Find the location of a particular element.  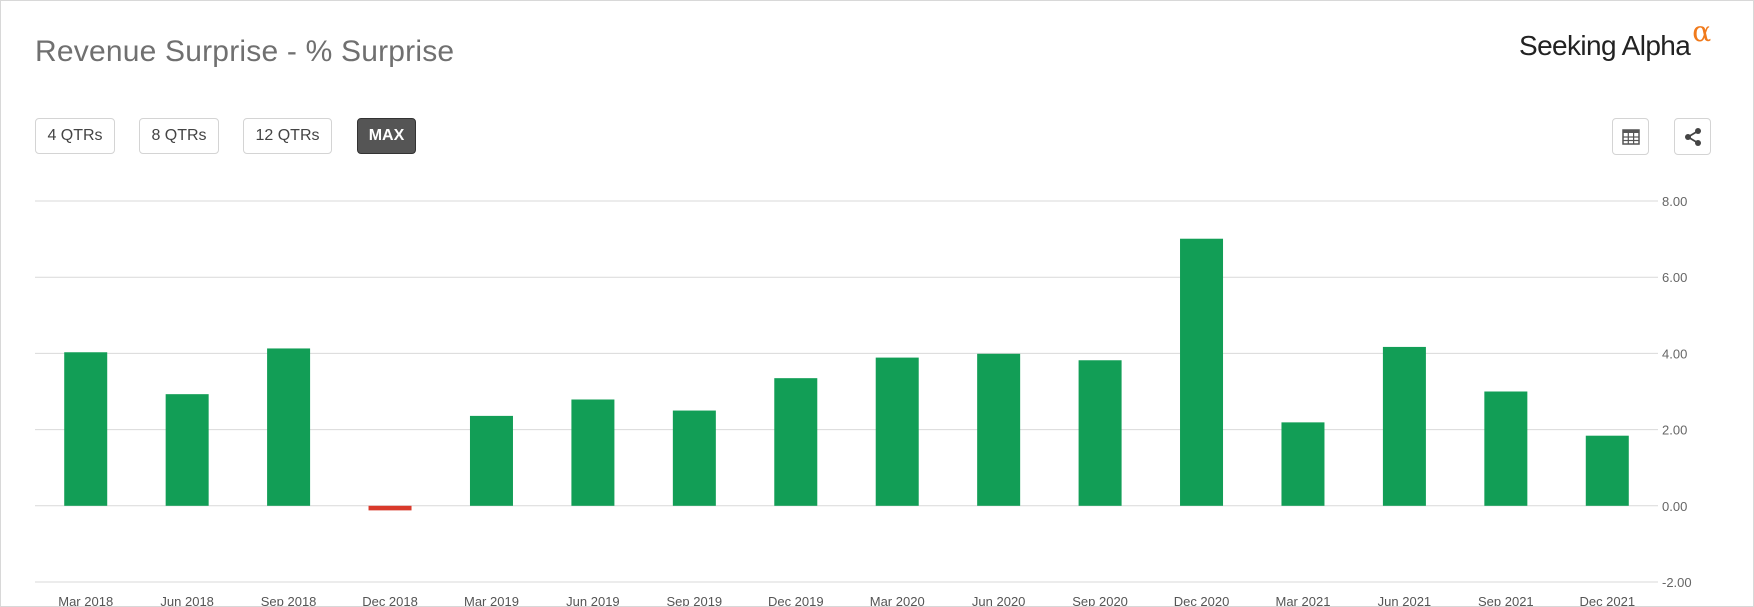

y-tick-label: 0.00 is located at coordinates (1674, 506).